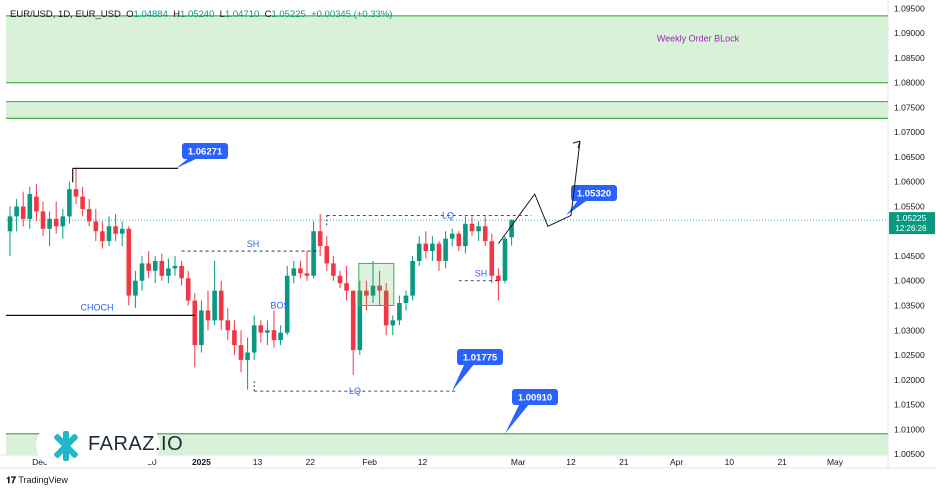  What do you see at coordinates (594, 194) in the screenshot?
I see `callout-target-text: 1.05320` at bounding box center [594, 194].